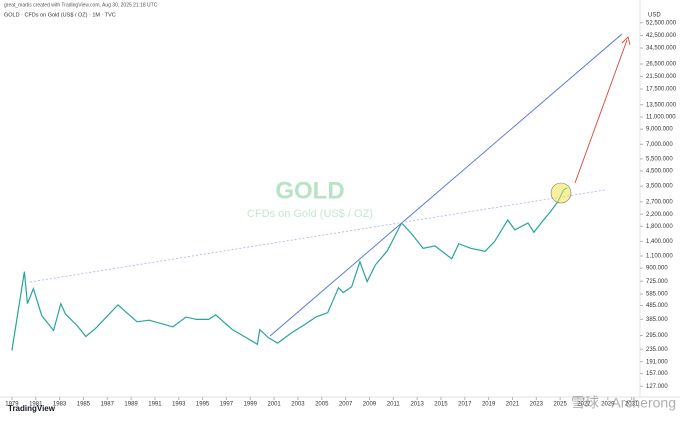 This screenshot has width=680, height=424. Describe the element at coordinates (370, 405) in the screenshot. I see `x-tick-label: 2009` at that location.